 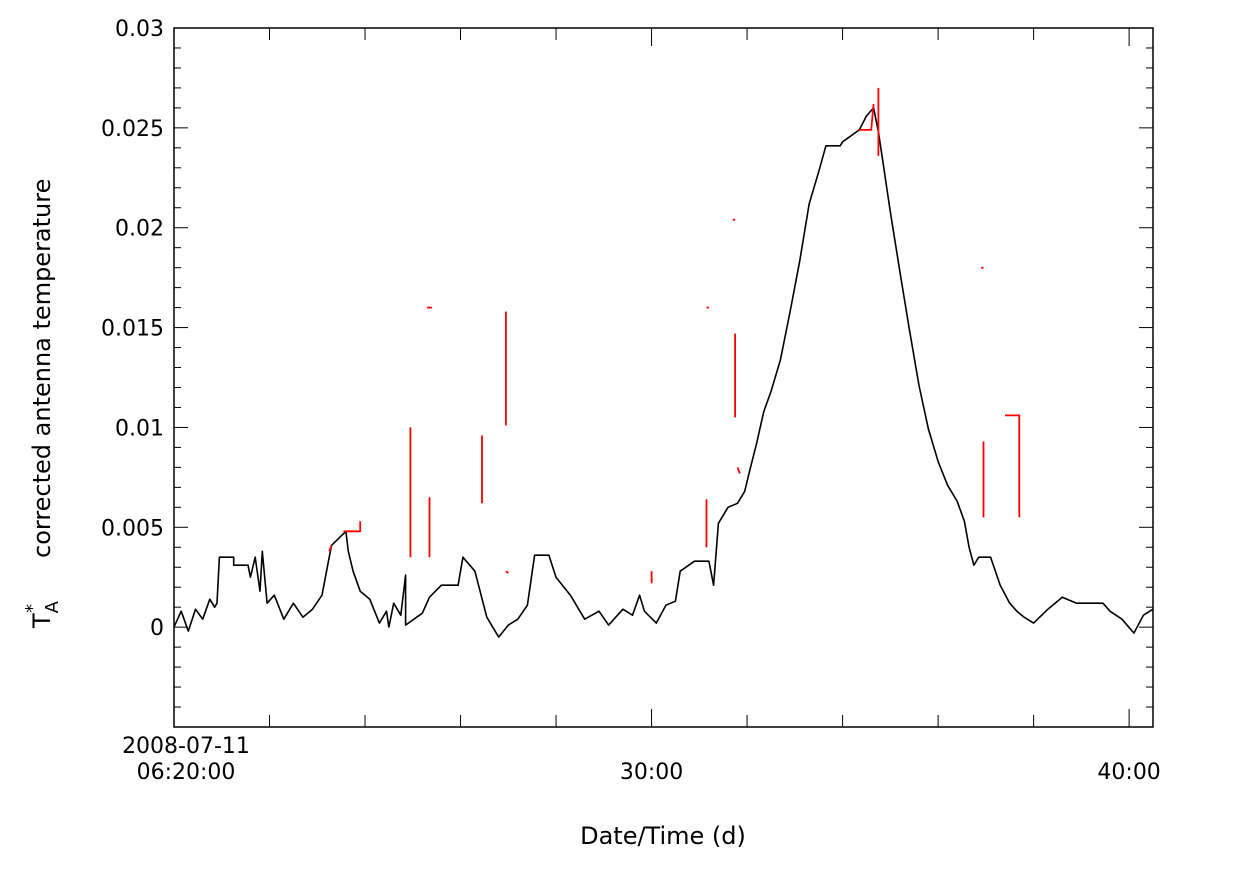 I want to click on x-axis-label: Date/Time (d), so click(x=663, y=836).